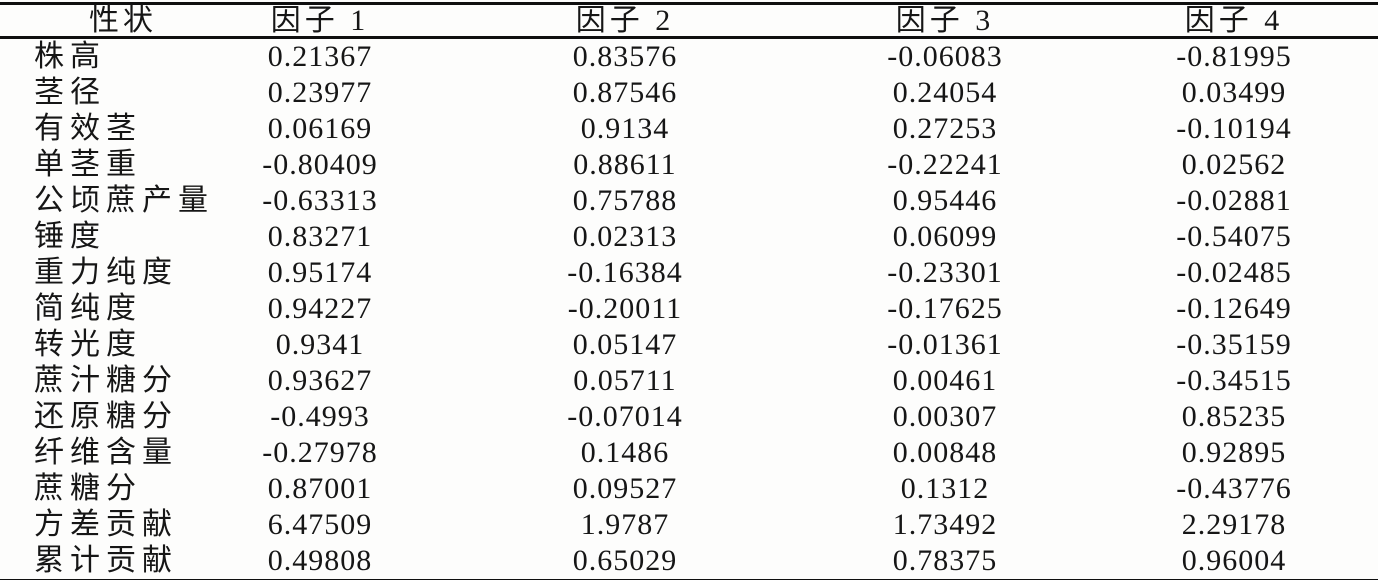 The height and width of the screenshot is (580, 1378). Describe the element at coordinates (106, 560) in the screenshot. I see `row-label: 累计贡献` at that location.